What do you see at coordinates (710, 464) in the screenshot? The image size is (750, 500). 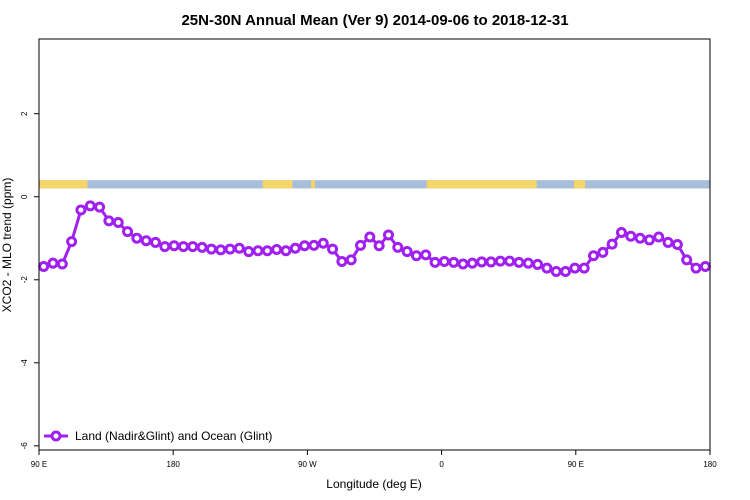 I see `x-tick-label: 180` at bounding box center [710, 464].